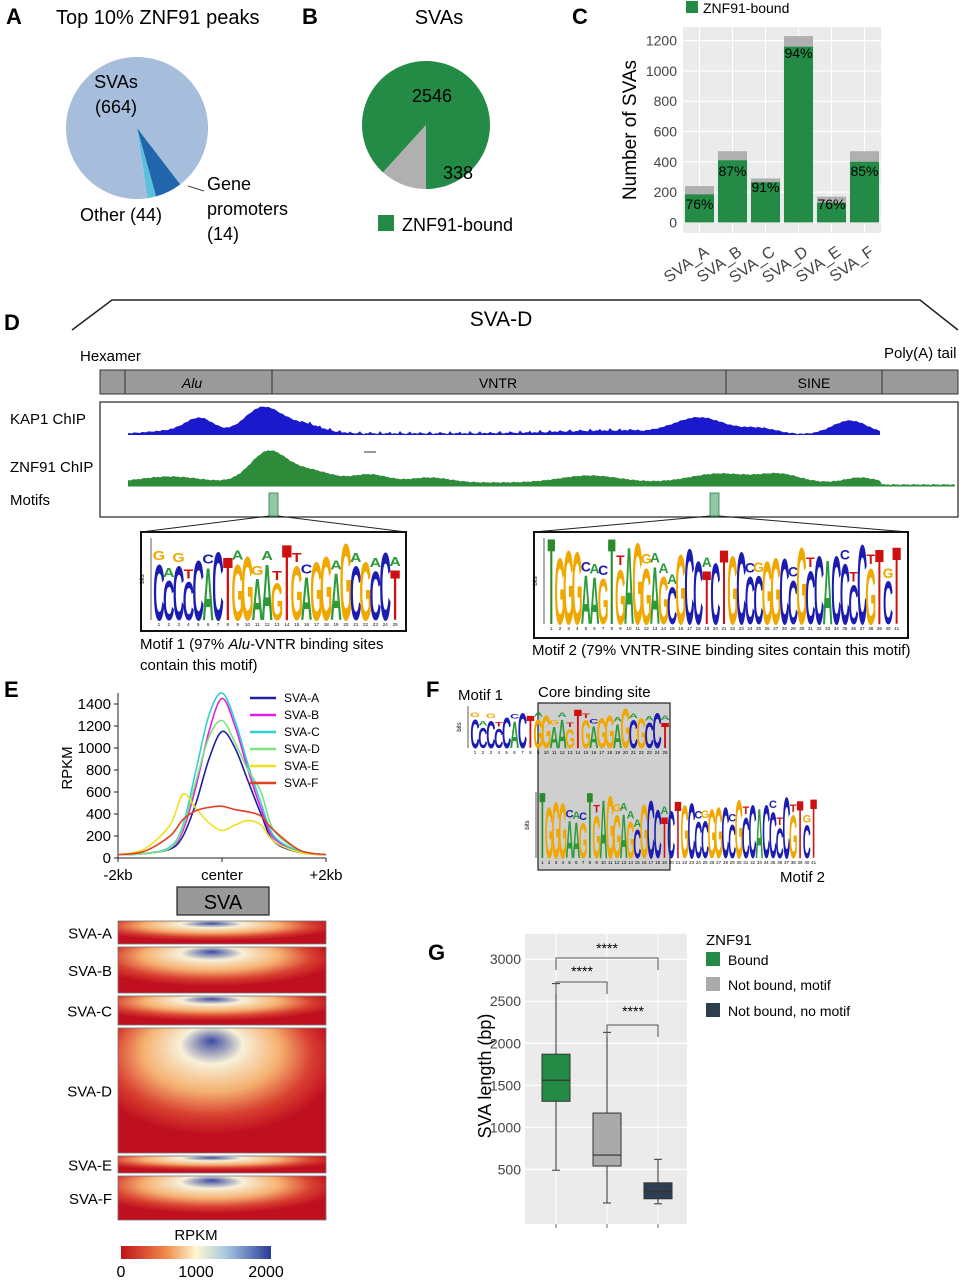 The image size is (964, 1280). I want to click on bar-c-ytick: 0, so click(673, 222).